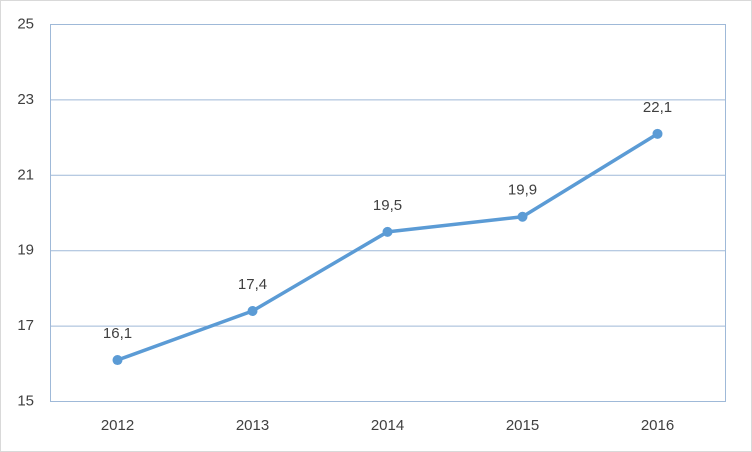 The image size is (752, 452). Describe the element at coordinates (25, 325) in the screenshot. I see `y-tick-label: 17` at that location.